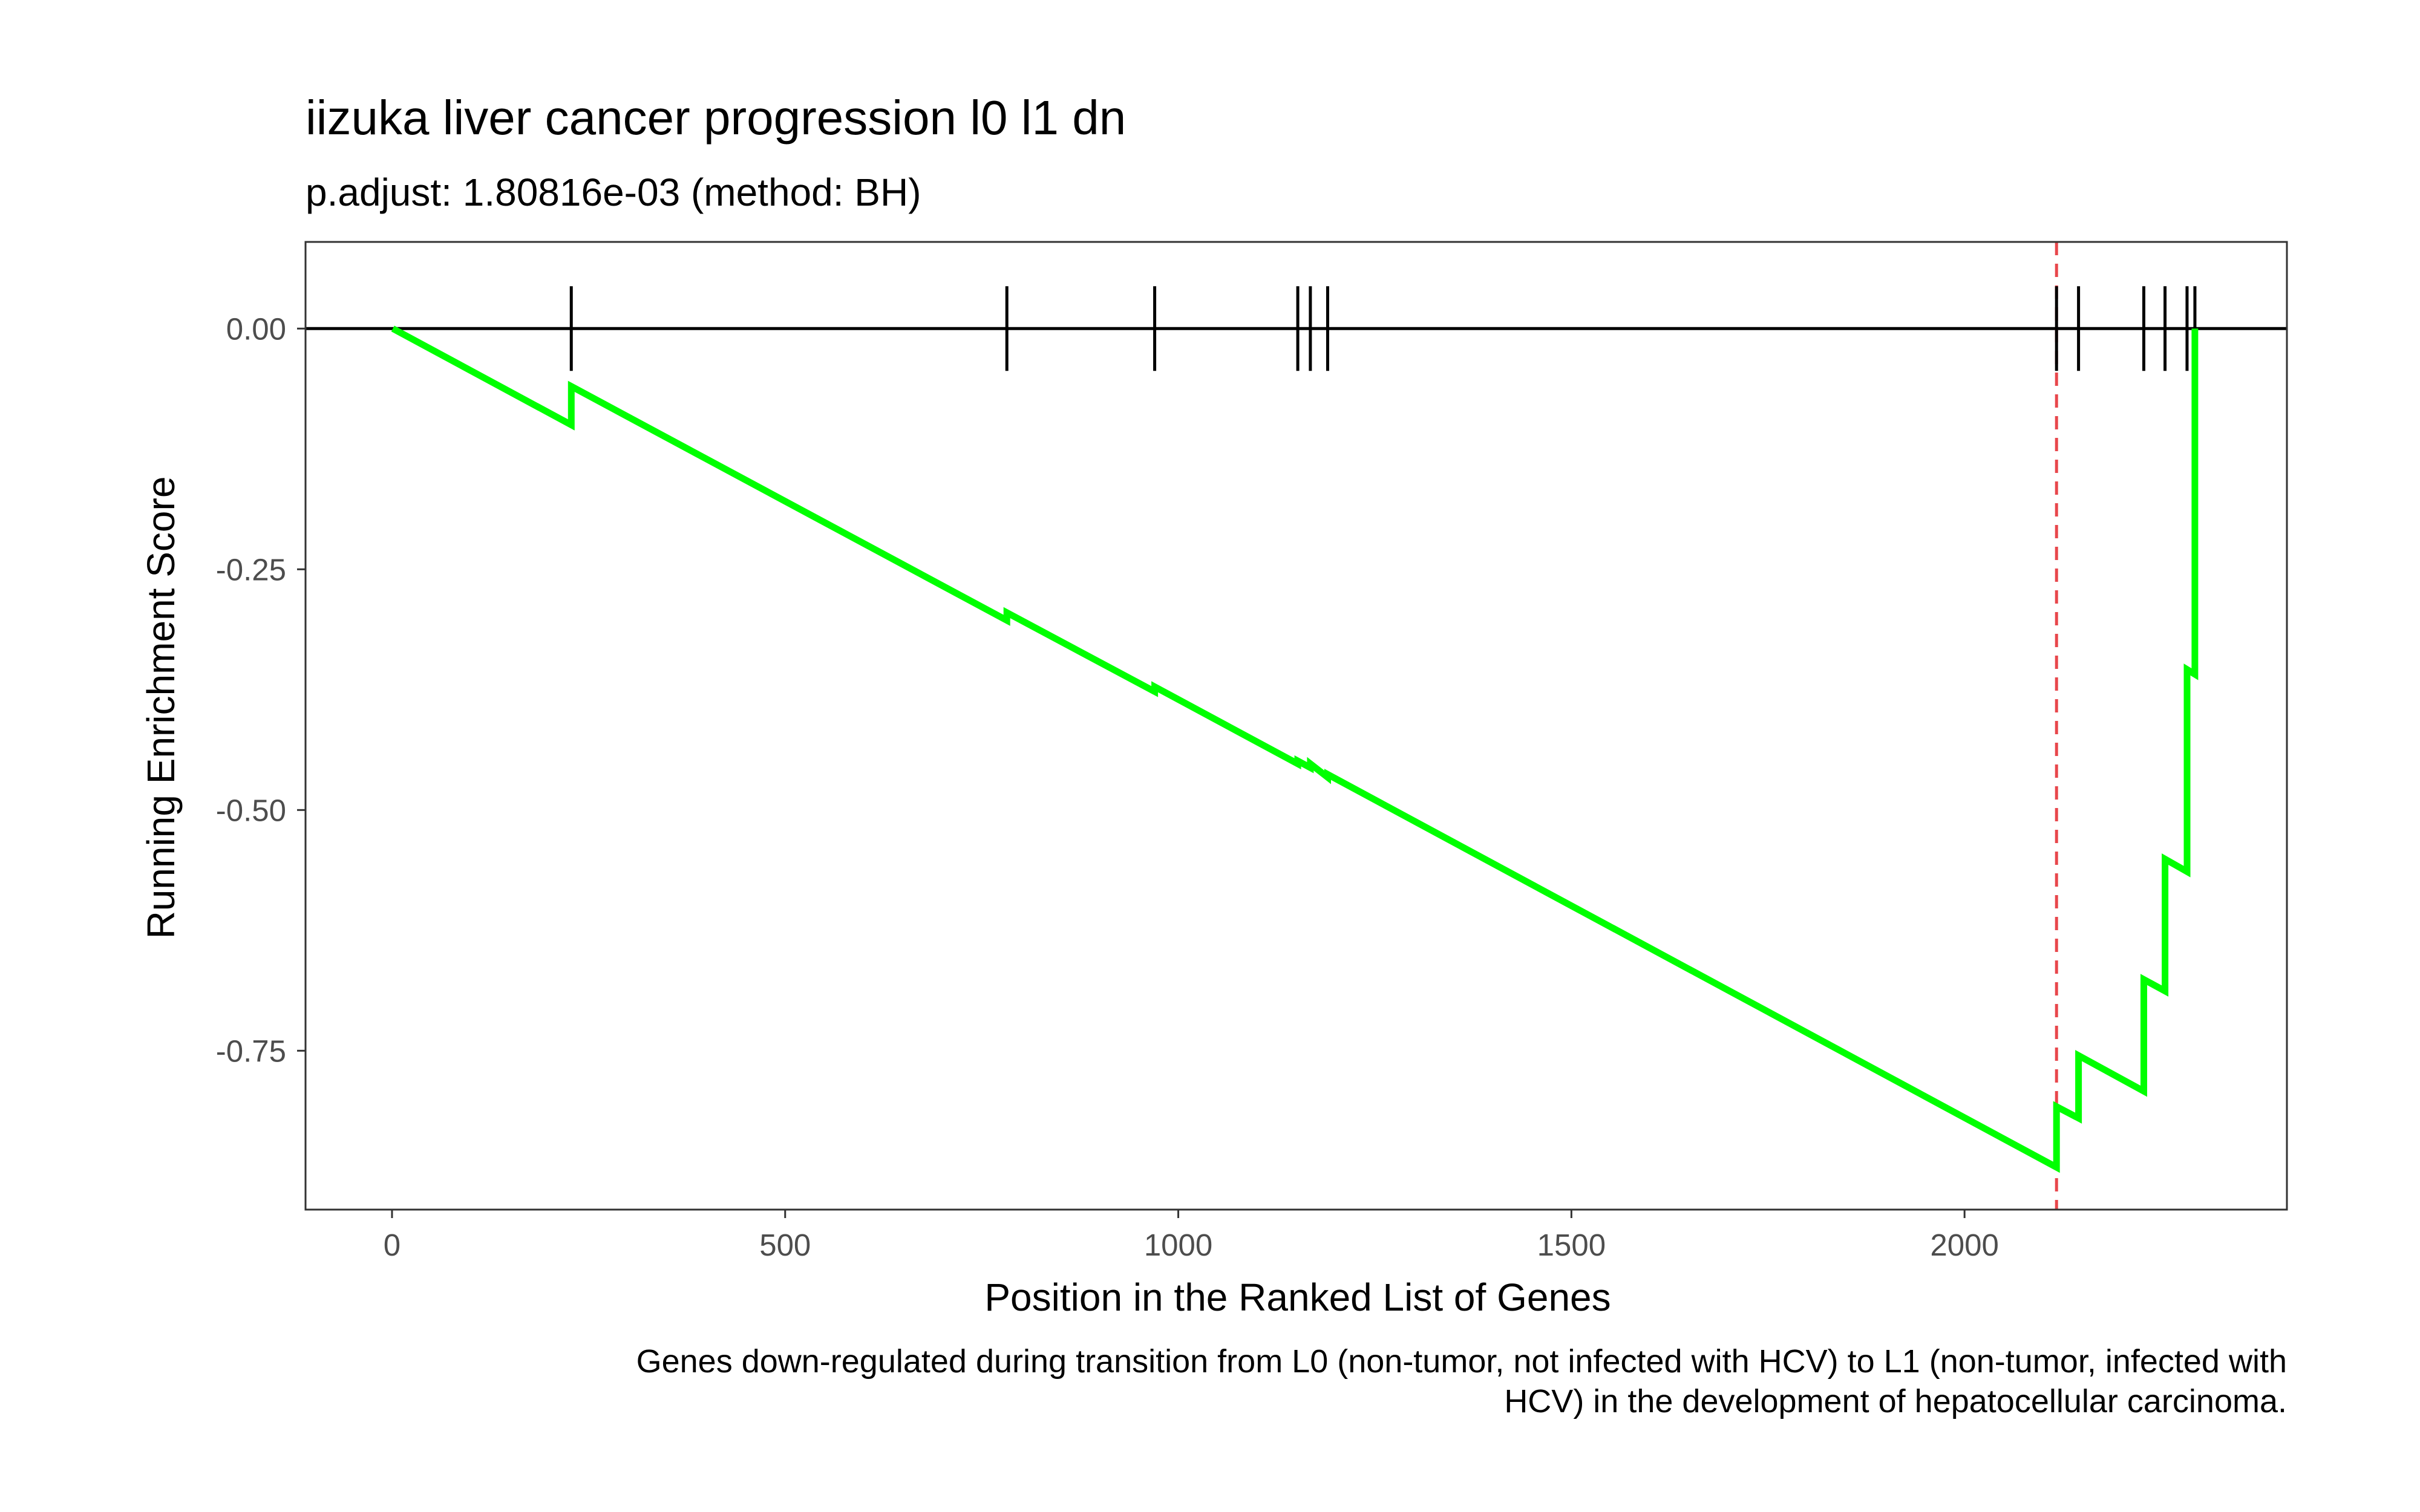 This screenshot has width=2420, height=1512. What do you see at coordinates (785, 1245) in the screenshot?
I see `x-tick-label: 500` at bounding box center [785, 1245].